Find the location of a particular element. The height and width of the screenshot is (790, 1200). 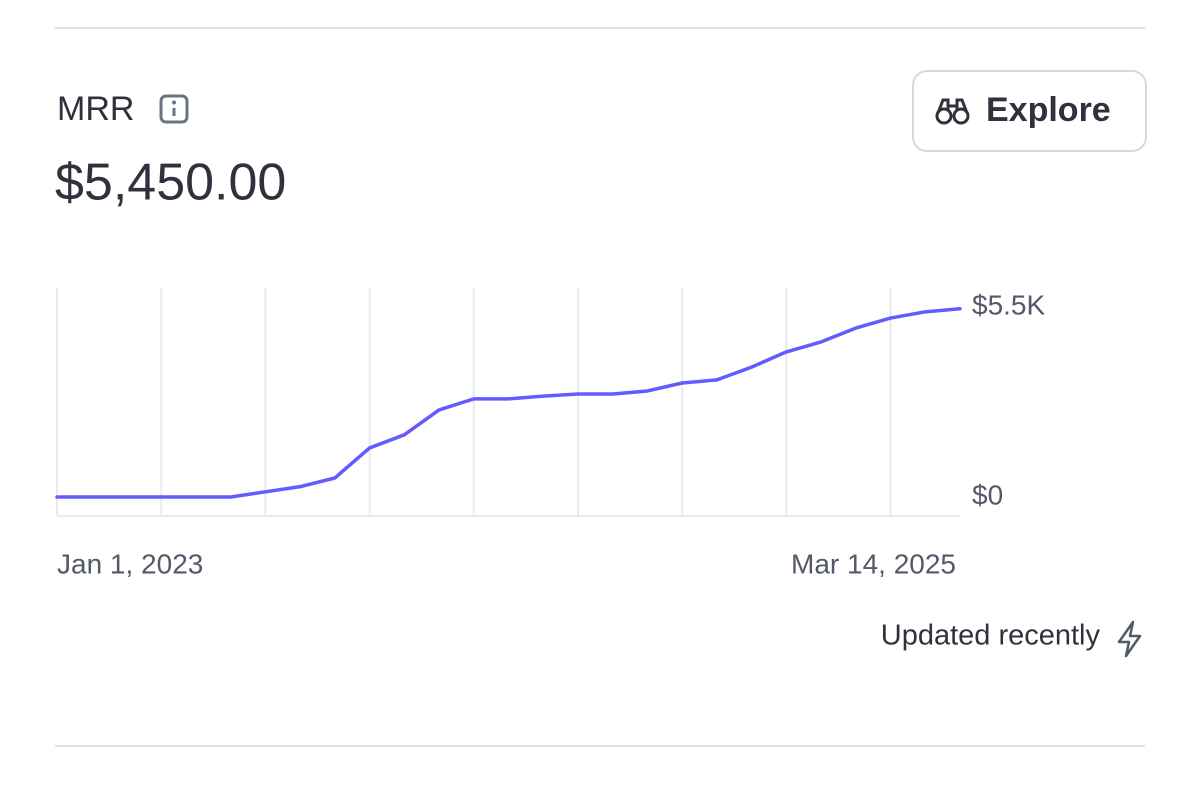

button-label: Explore is located at coordinates (1048, 110).